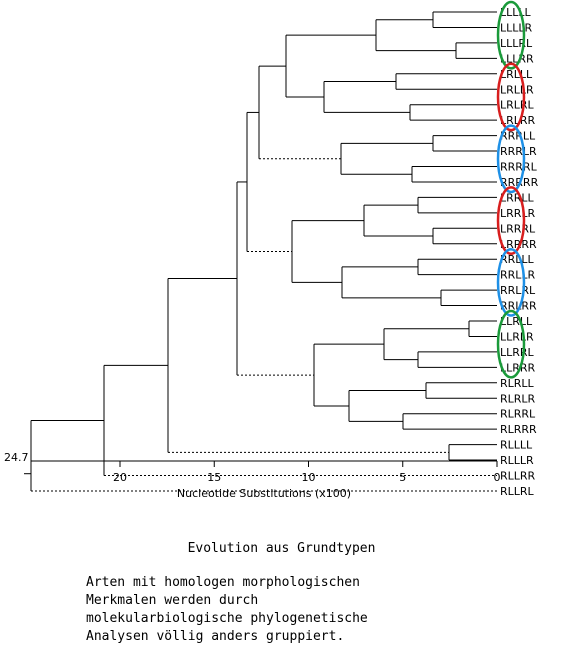 The height and width of the screenshot is (670, 563). Describe the element at coordinates (518, 120) in the screenshot. I see `leaf-label: LRLRR` at that location.